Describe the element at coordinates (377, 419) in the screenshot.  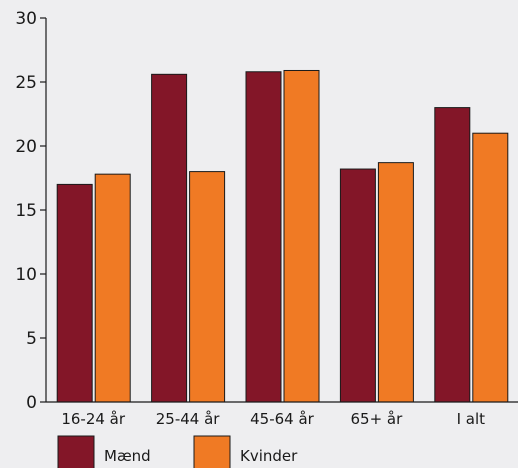
I see `x-tick-label: 65+ år` at that location.